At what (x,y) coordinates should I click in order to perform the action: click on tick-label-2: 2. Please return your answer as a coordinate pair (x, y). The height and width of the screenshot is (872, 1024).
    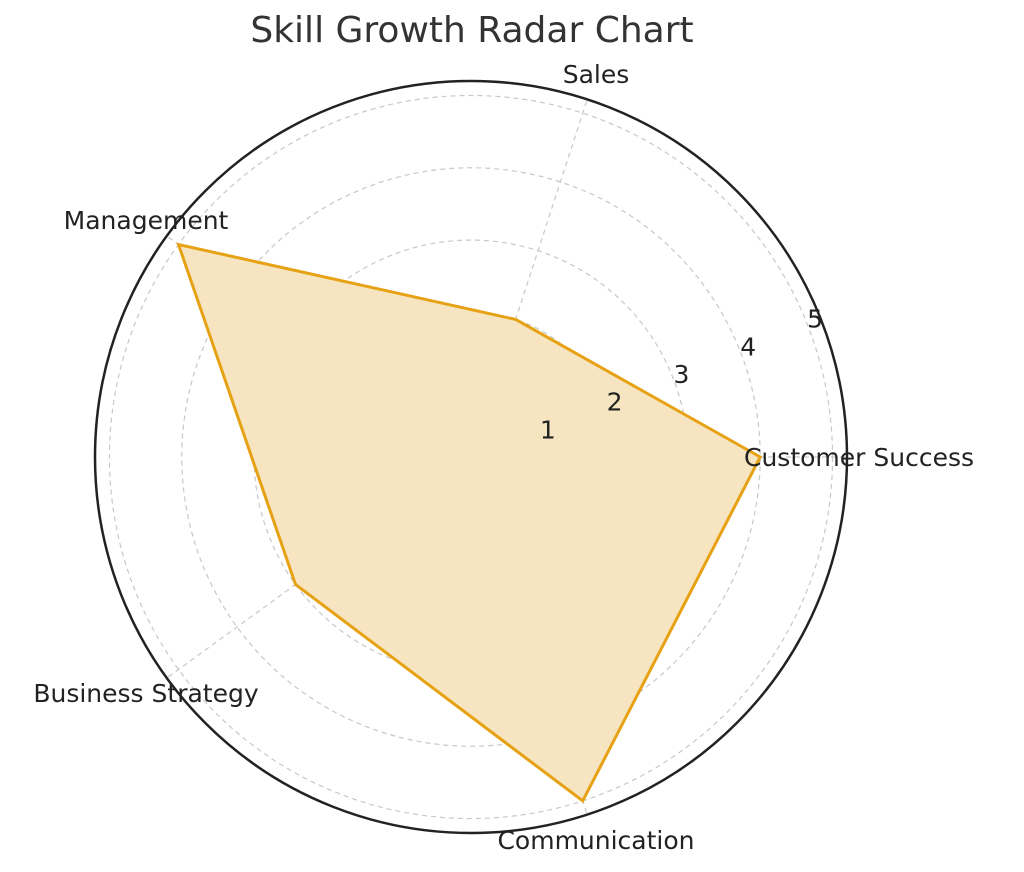
    Looking at the image, I should click on (615, 402).